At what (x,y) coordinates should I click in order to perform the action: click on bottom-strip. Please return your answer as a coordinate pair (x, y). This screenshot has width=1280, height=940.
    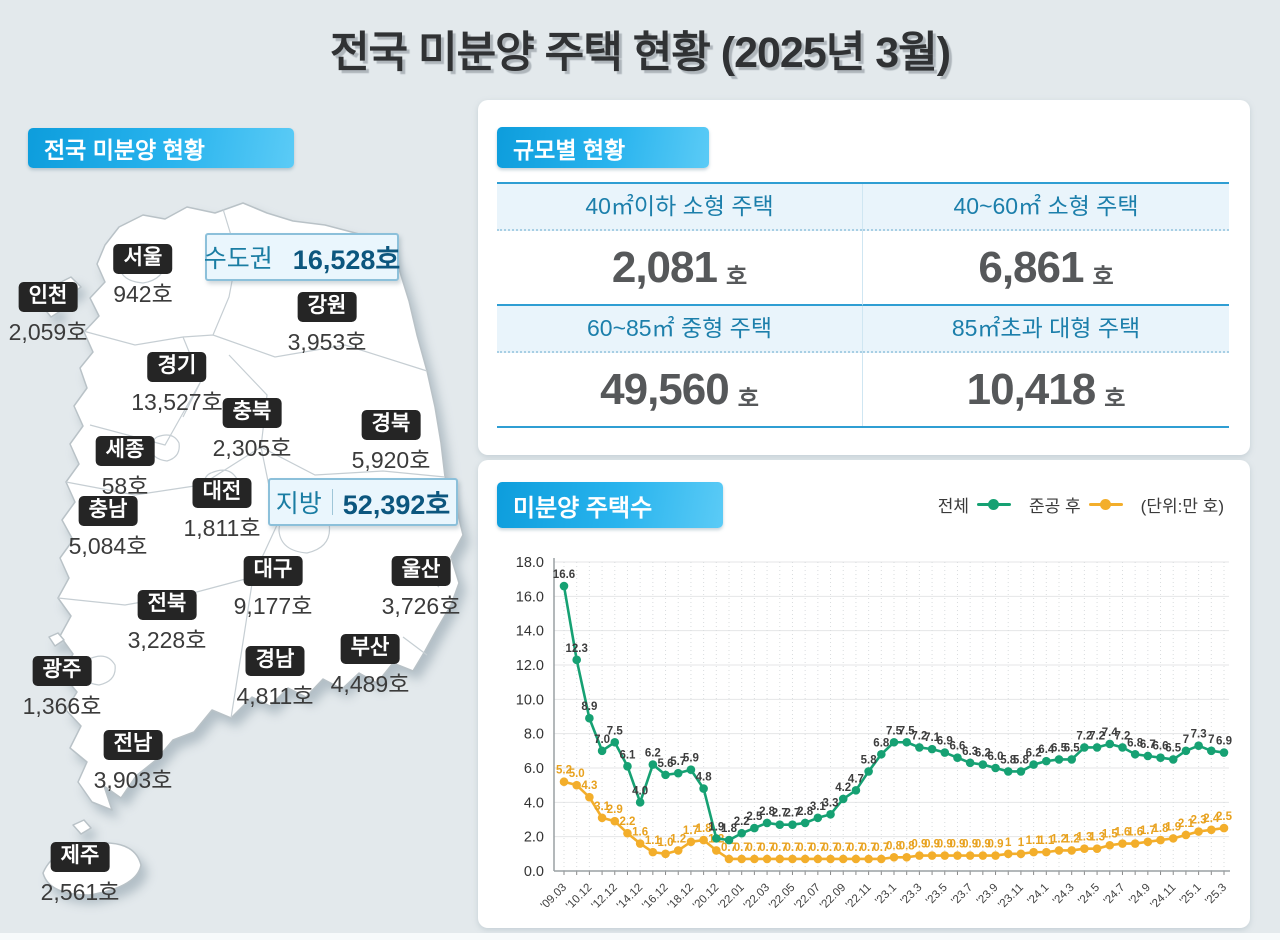
    Looking at the image, I should click on (640, 936).